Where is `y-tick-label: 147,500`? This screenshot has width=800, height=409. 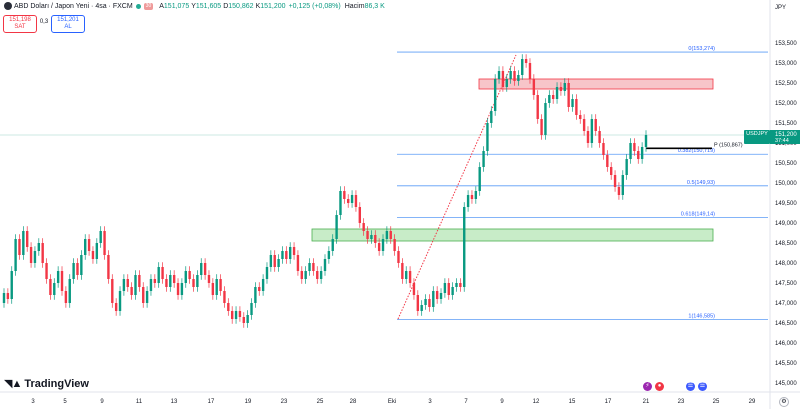 y-tick-label: 147,500 is located at coordinates (786, 284).